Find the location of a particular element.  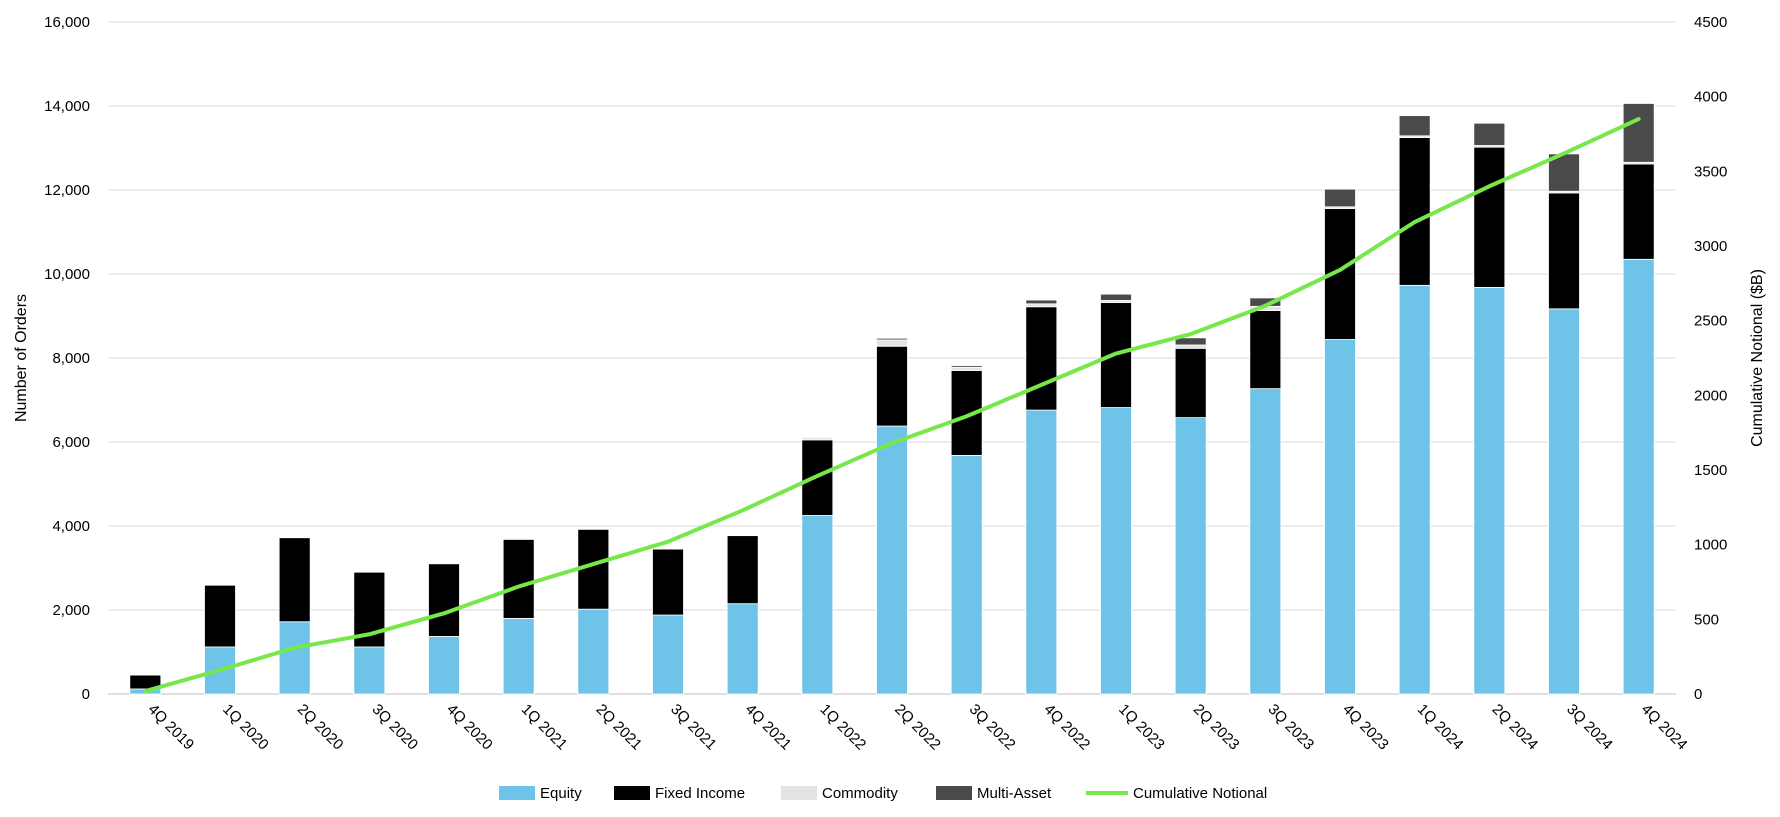

x-tick-label: 3Q 2021 is located at coordinates (693, 727).